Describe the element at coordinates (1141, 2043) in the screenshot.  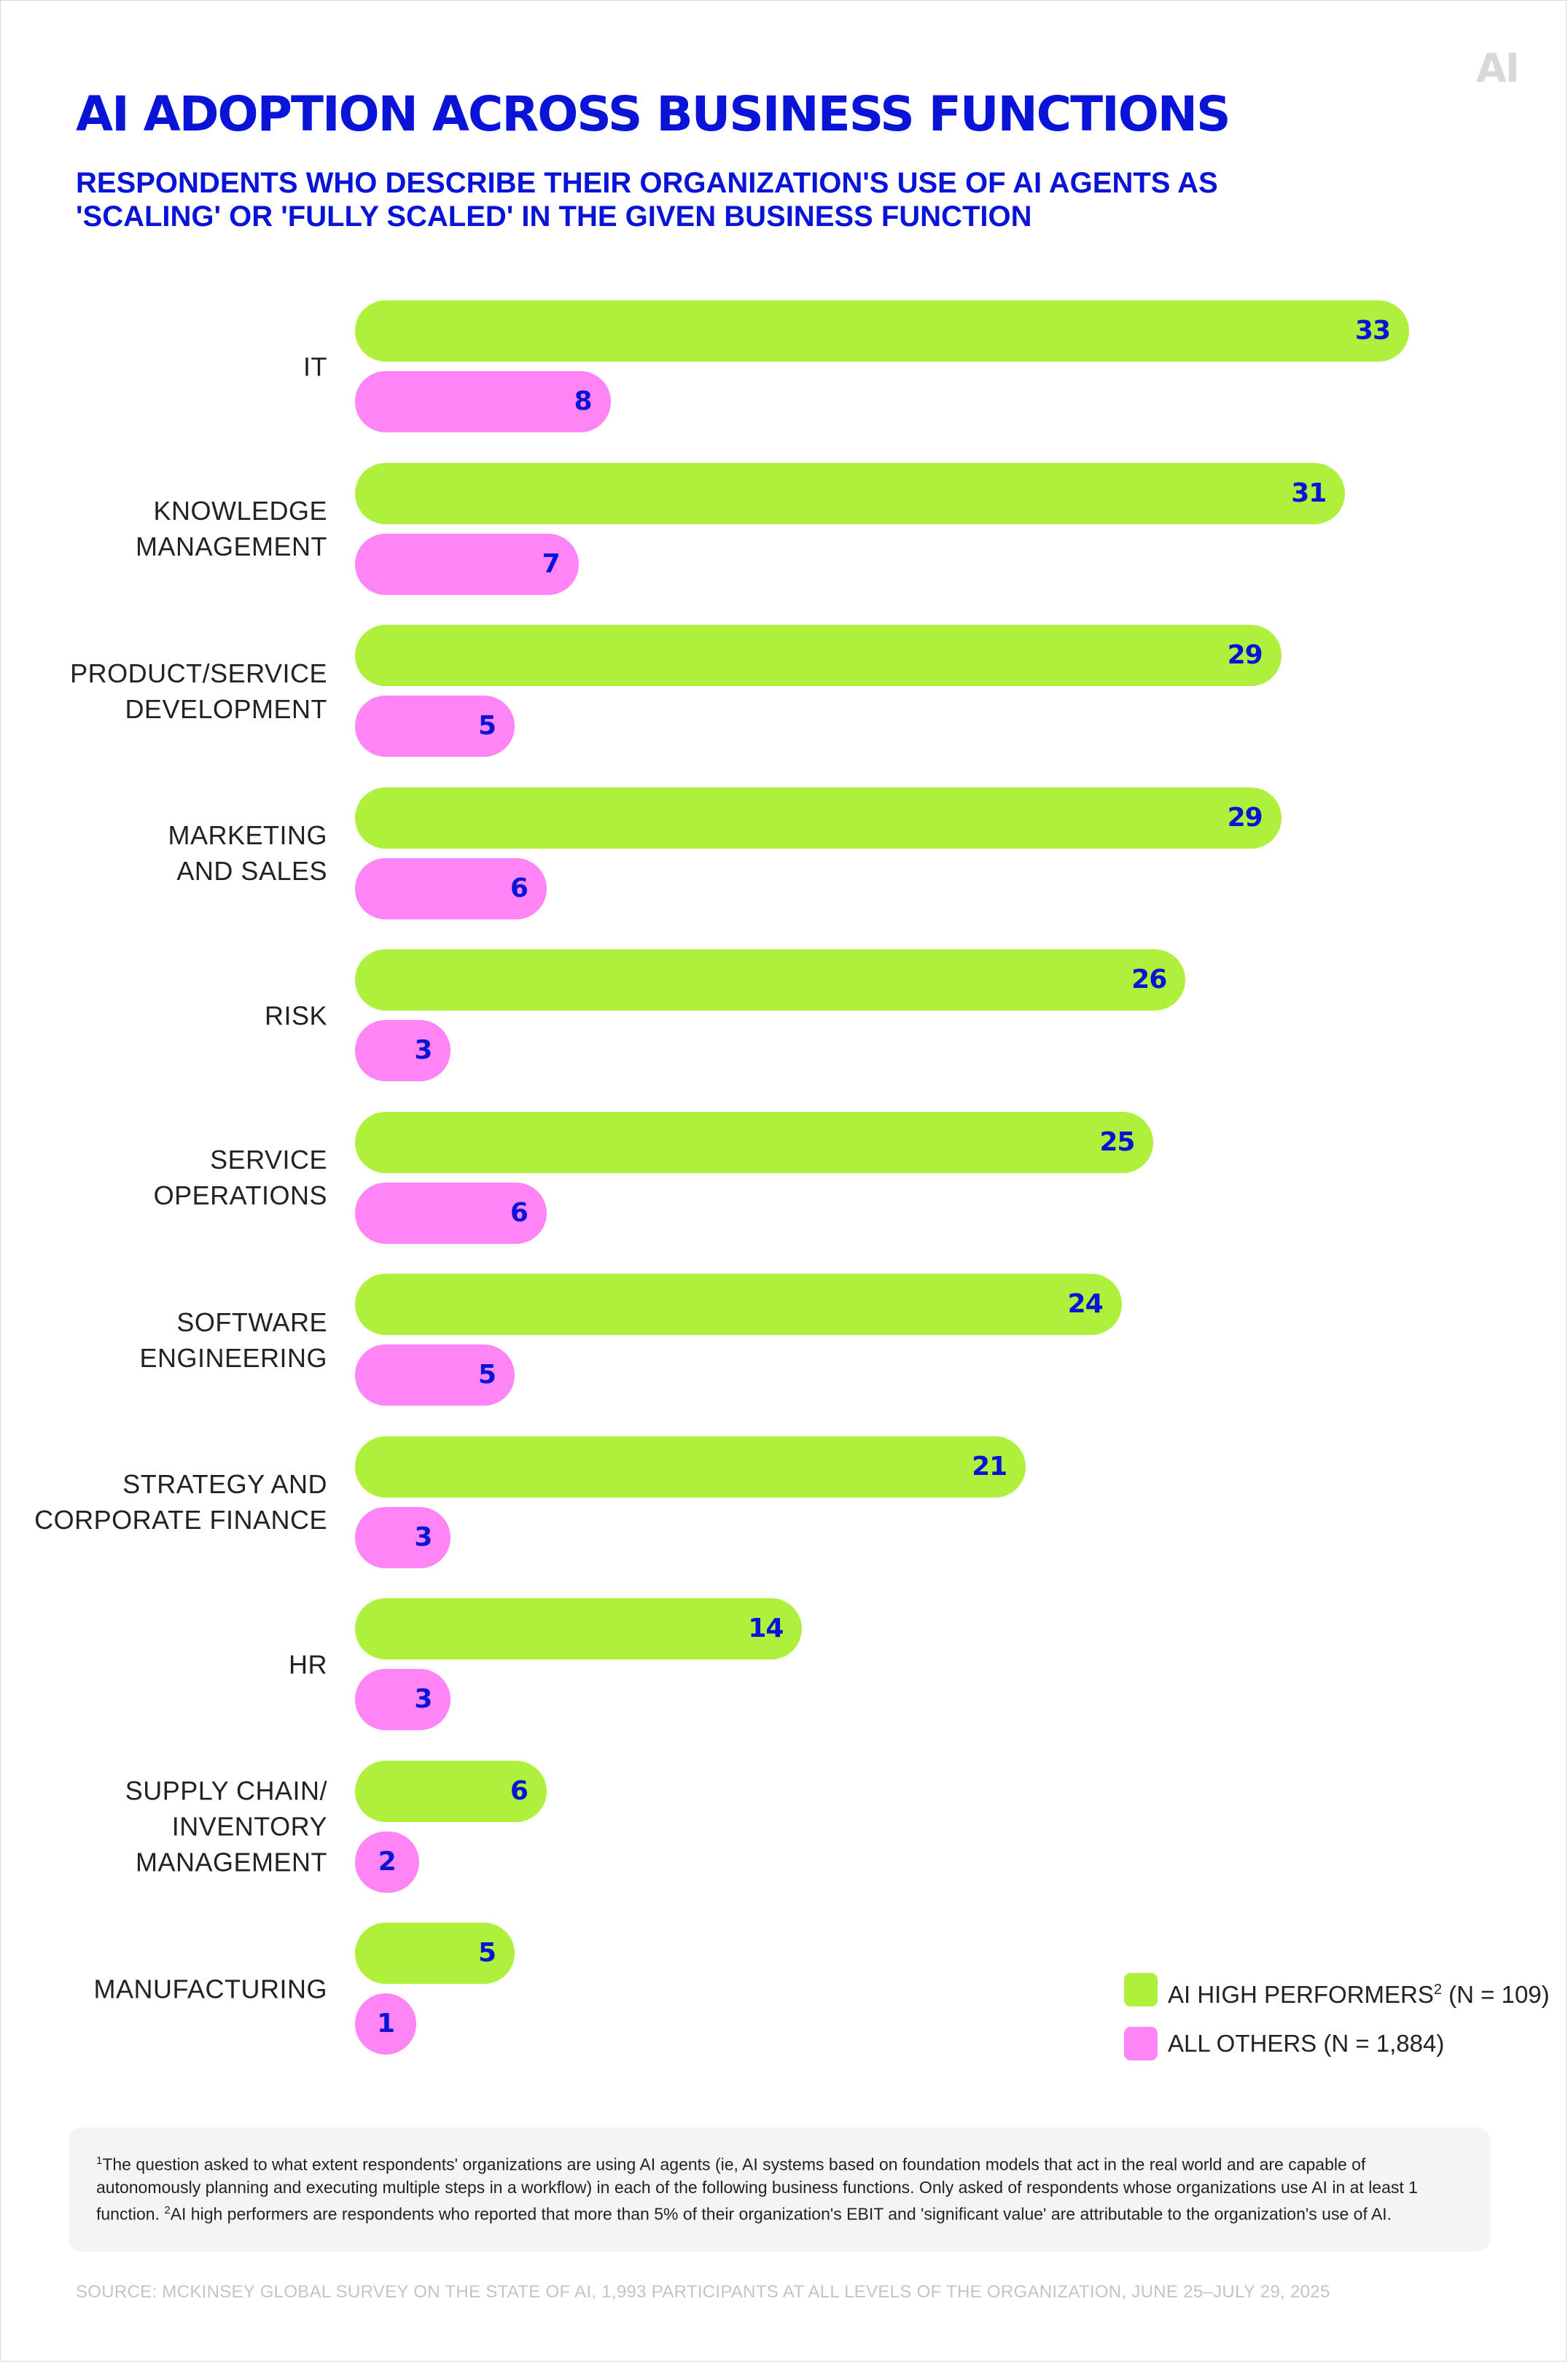
I see `legend-swatch-all-others` at that location.